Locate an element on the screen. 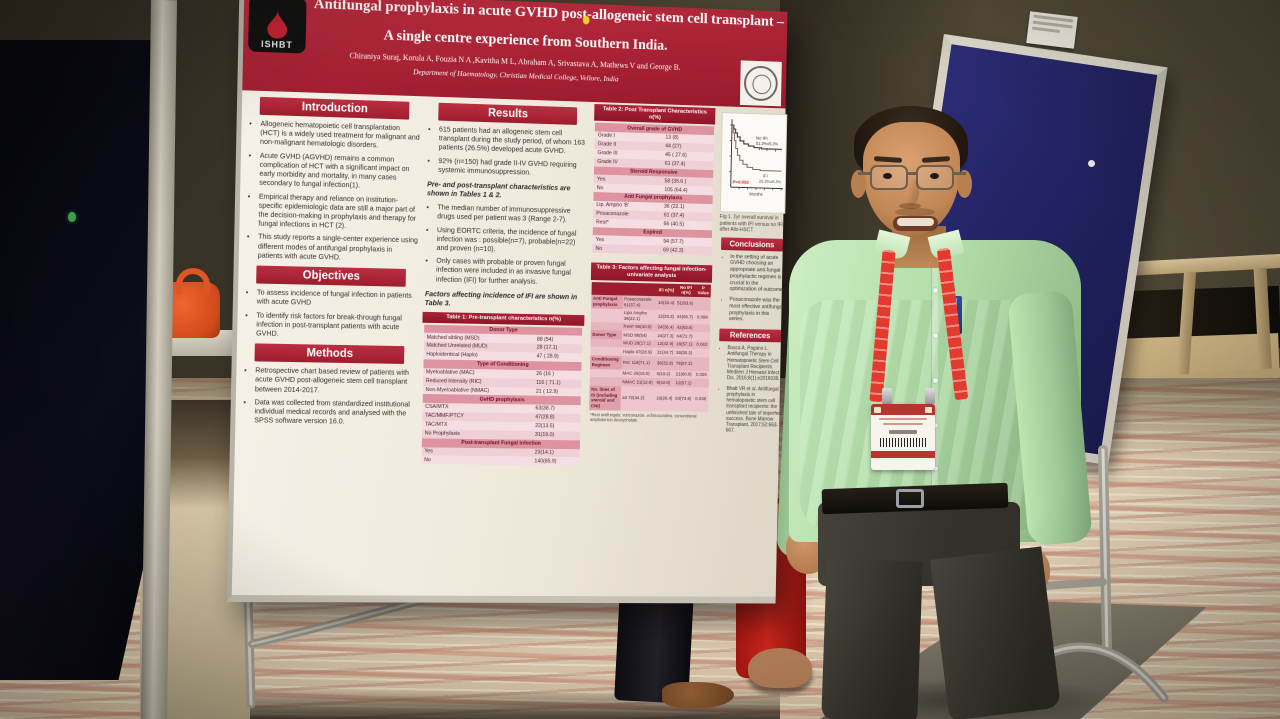  table-cell-no_ifi: 78(67.2) is located at coordinates (684, 363).